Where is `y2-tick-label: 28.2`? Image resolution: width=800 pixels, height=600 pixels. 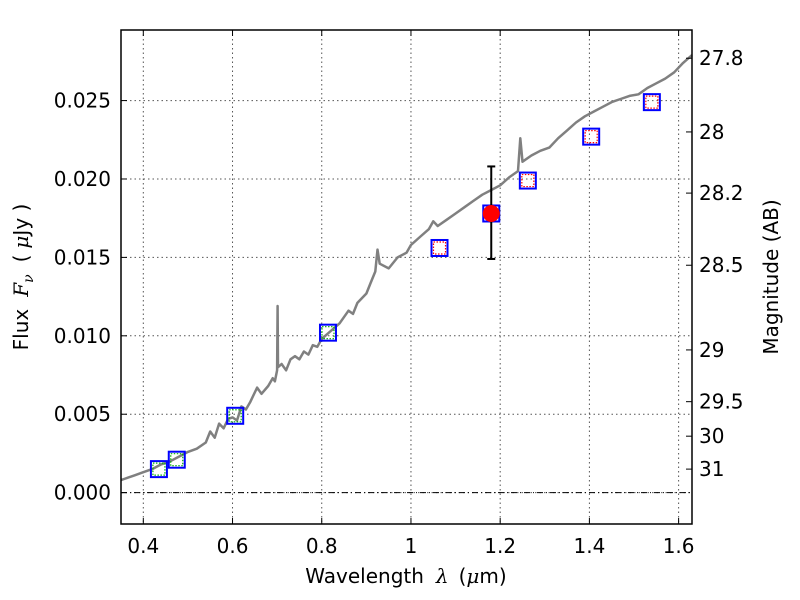
y2-tick-label: 28.2 is located at coordinates (721, 193).